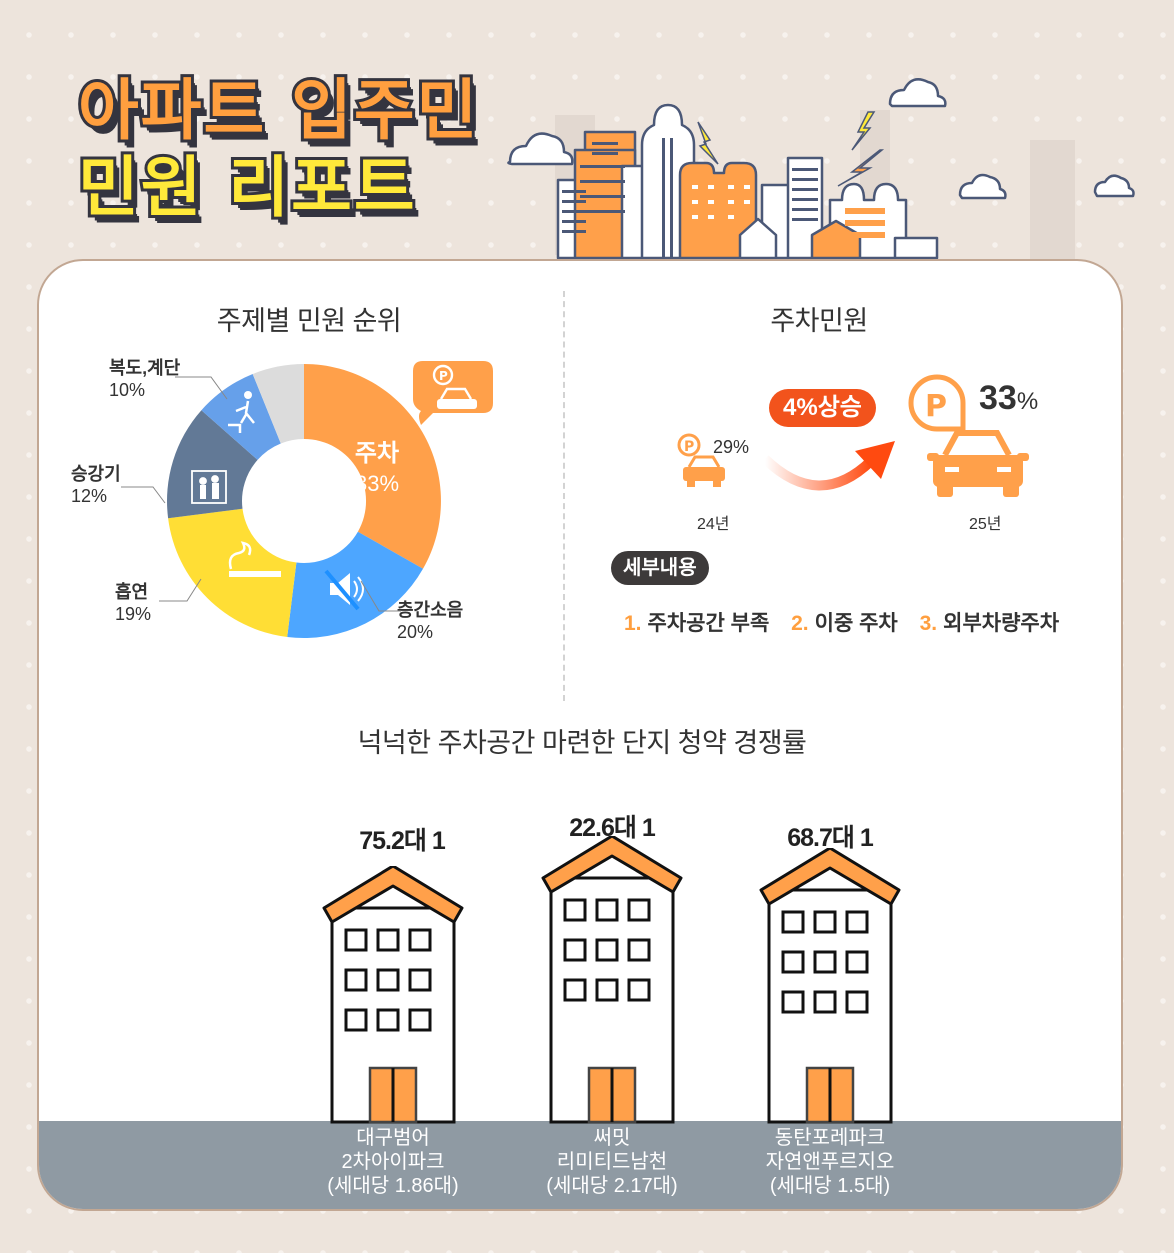  I want to click on parking-car-icon: P, so click(454, 386).